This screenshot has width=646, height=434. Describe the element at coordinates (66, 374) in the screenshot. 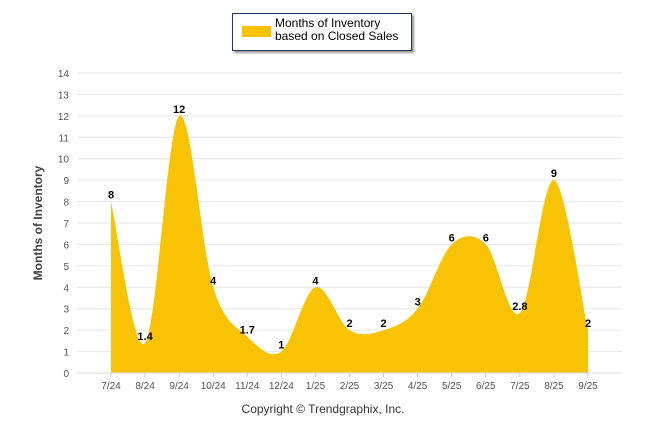

I see `y-tick-label: 0` at that location.